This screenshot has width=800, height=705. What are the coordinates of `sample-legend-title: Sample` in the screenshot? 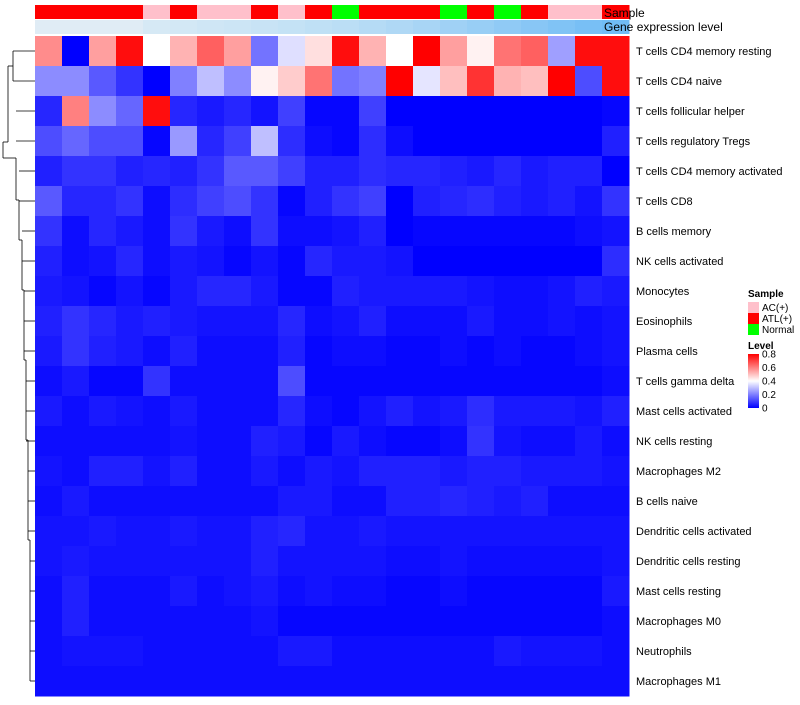 It's located at (766, 294).